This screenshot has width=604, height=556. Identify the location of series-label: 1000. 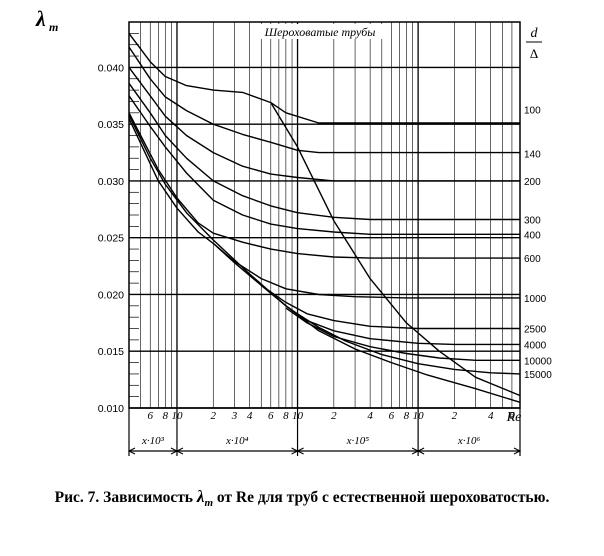
(535, 299).